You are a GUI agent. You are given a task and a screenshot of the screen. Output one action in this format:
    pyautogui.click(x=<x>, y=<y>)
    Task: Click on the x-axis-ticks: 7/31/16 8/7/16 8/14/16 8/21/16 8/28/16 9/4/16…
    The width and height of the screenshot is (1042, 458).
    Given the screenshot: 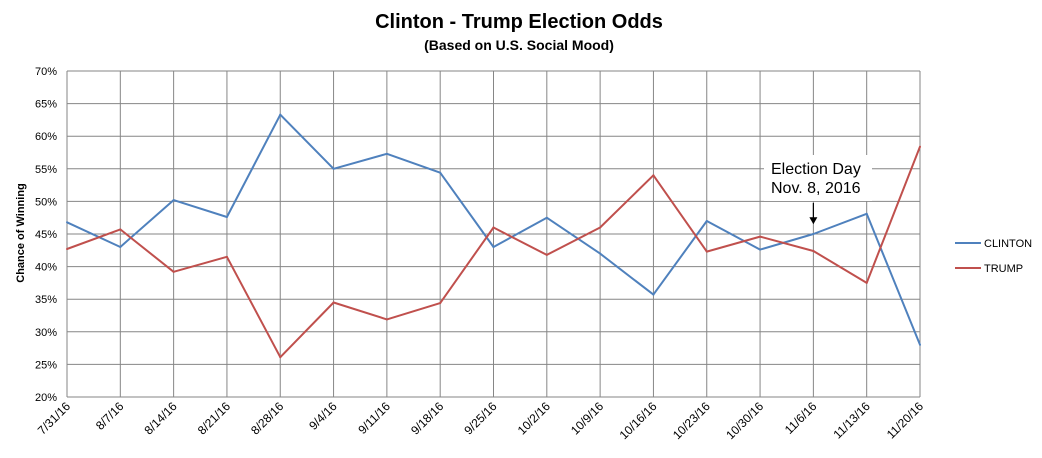 What is the action you would take?
    pyautogui.click(x=480, y=420)
    